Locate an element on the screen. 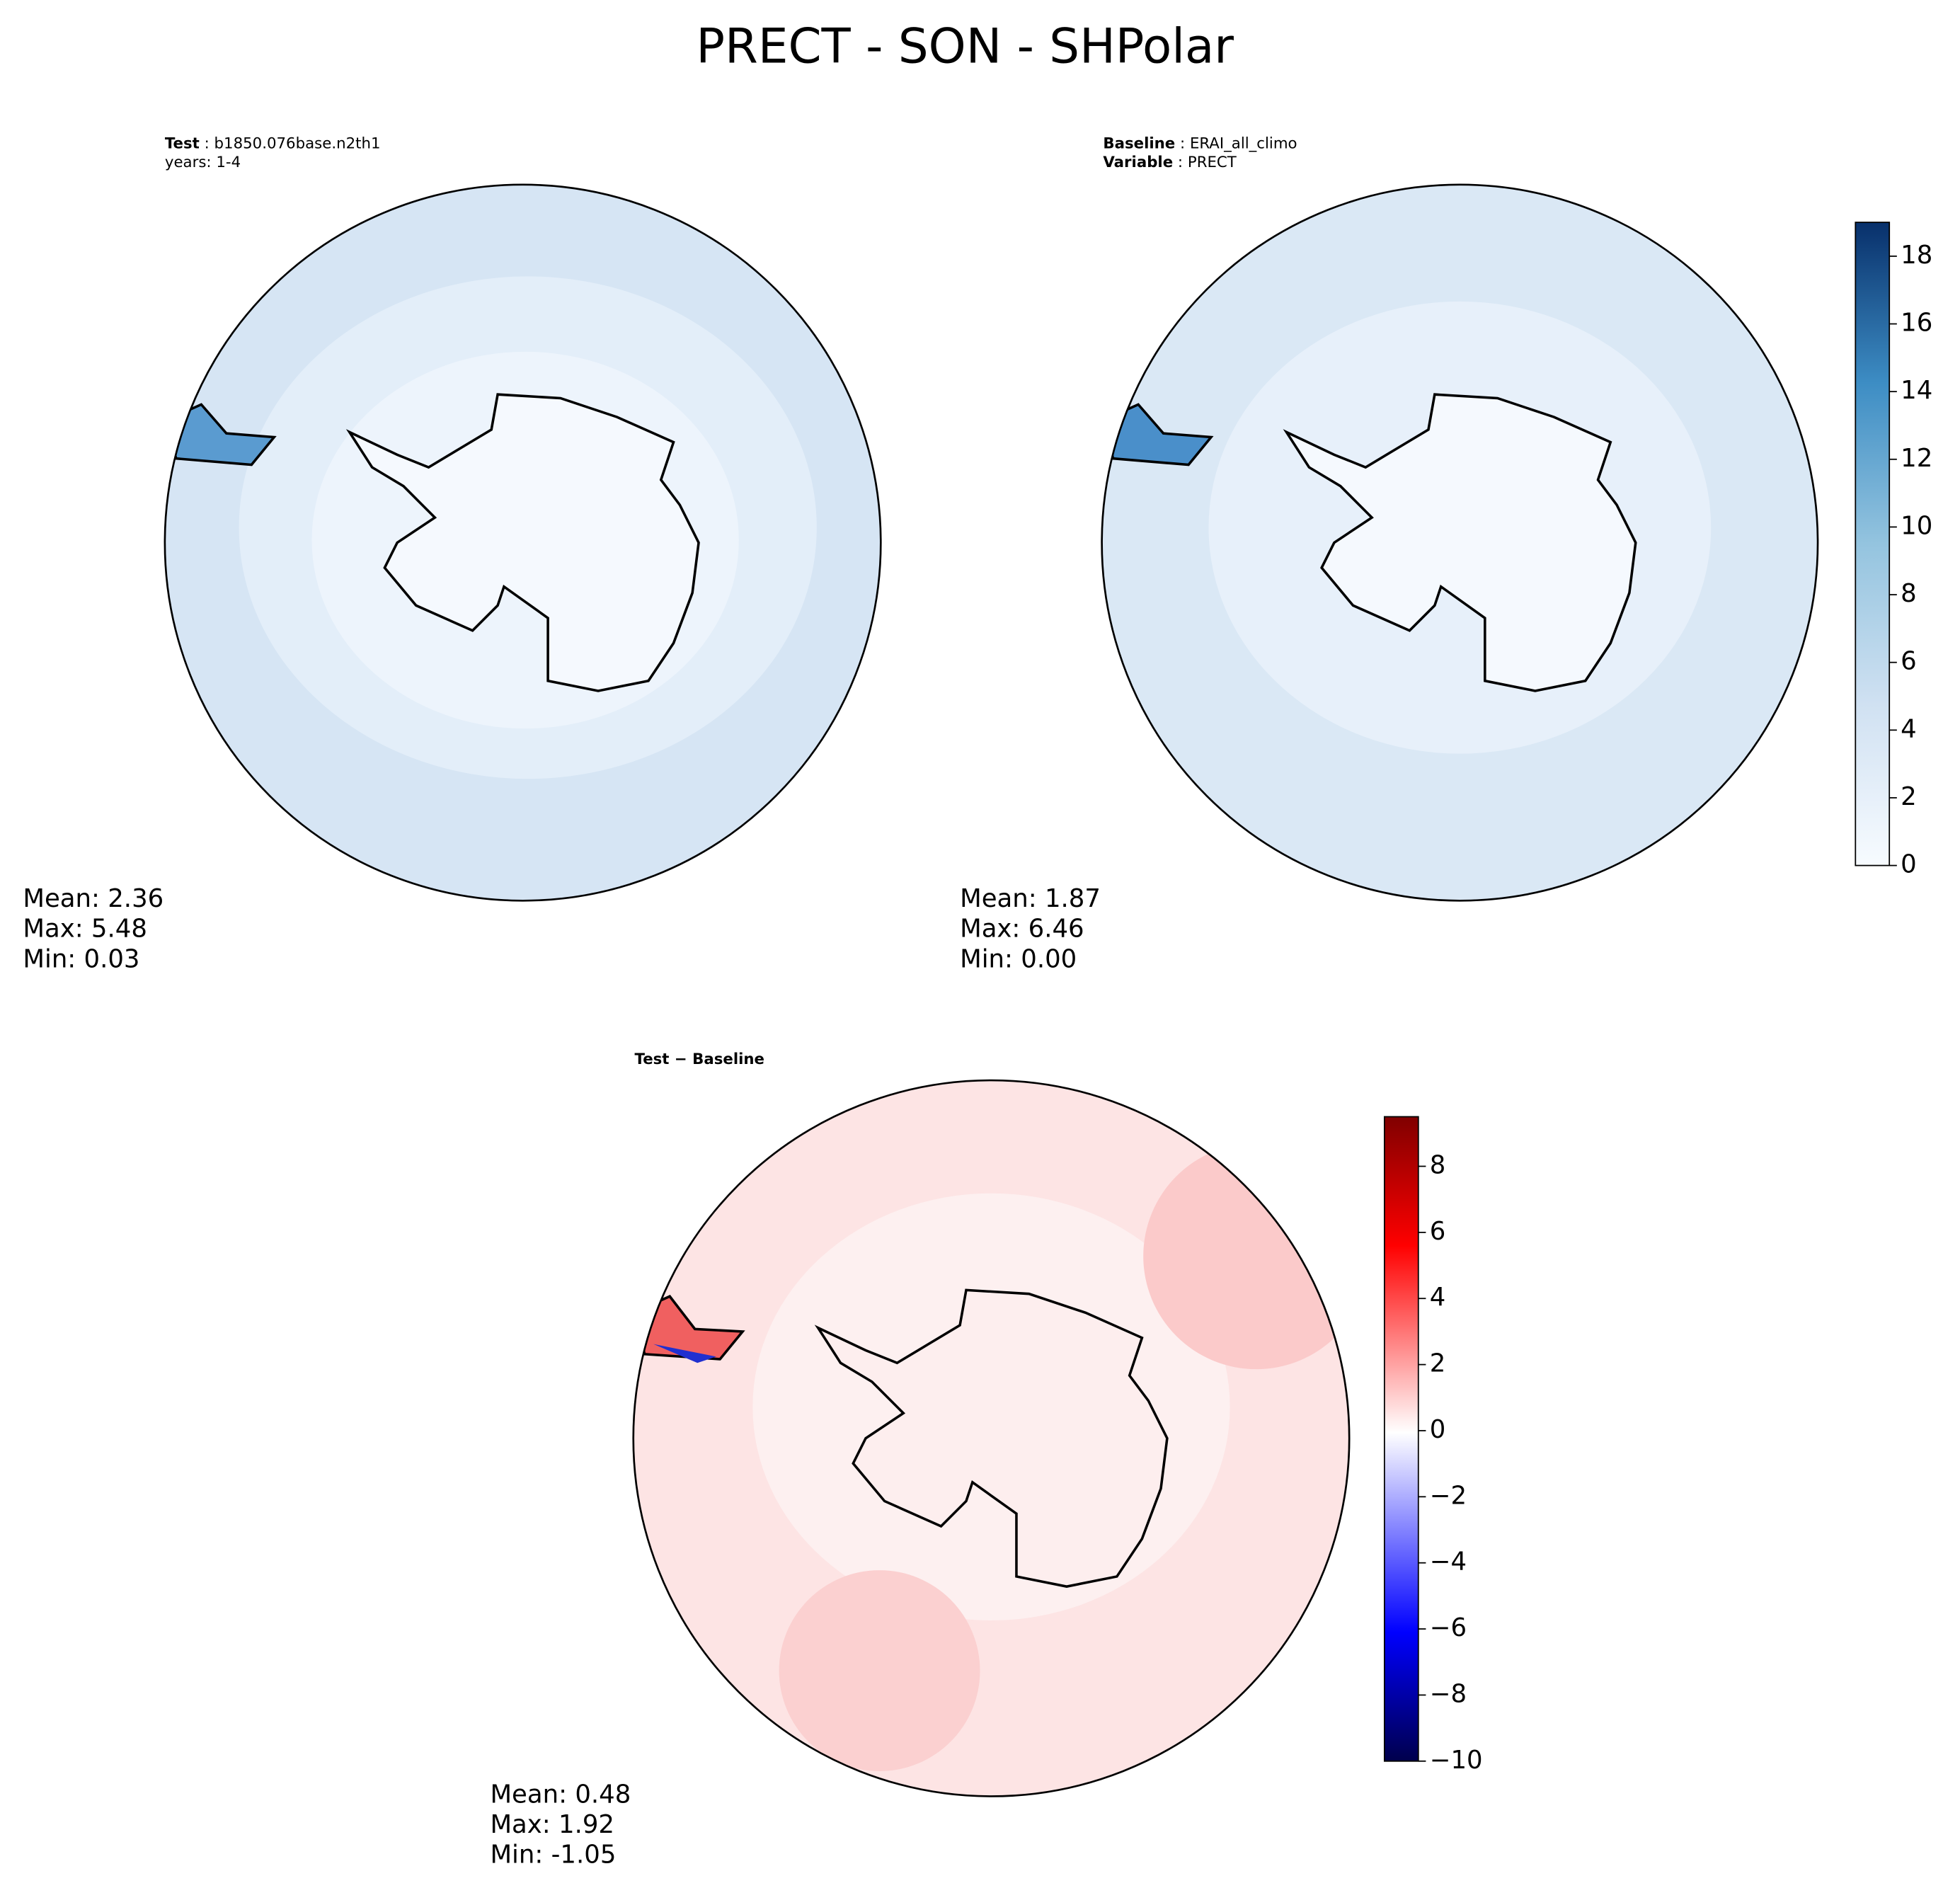  stat: Max: 6.46 is located at coordinates (1022, 929).